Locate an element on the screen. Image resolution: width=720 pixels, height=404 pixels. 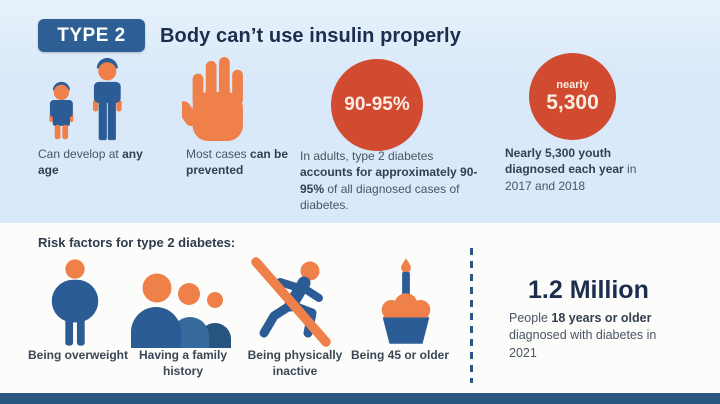
stat-circle-5300-value: 5,300 is located at coordinates (572, 102).